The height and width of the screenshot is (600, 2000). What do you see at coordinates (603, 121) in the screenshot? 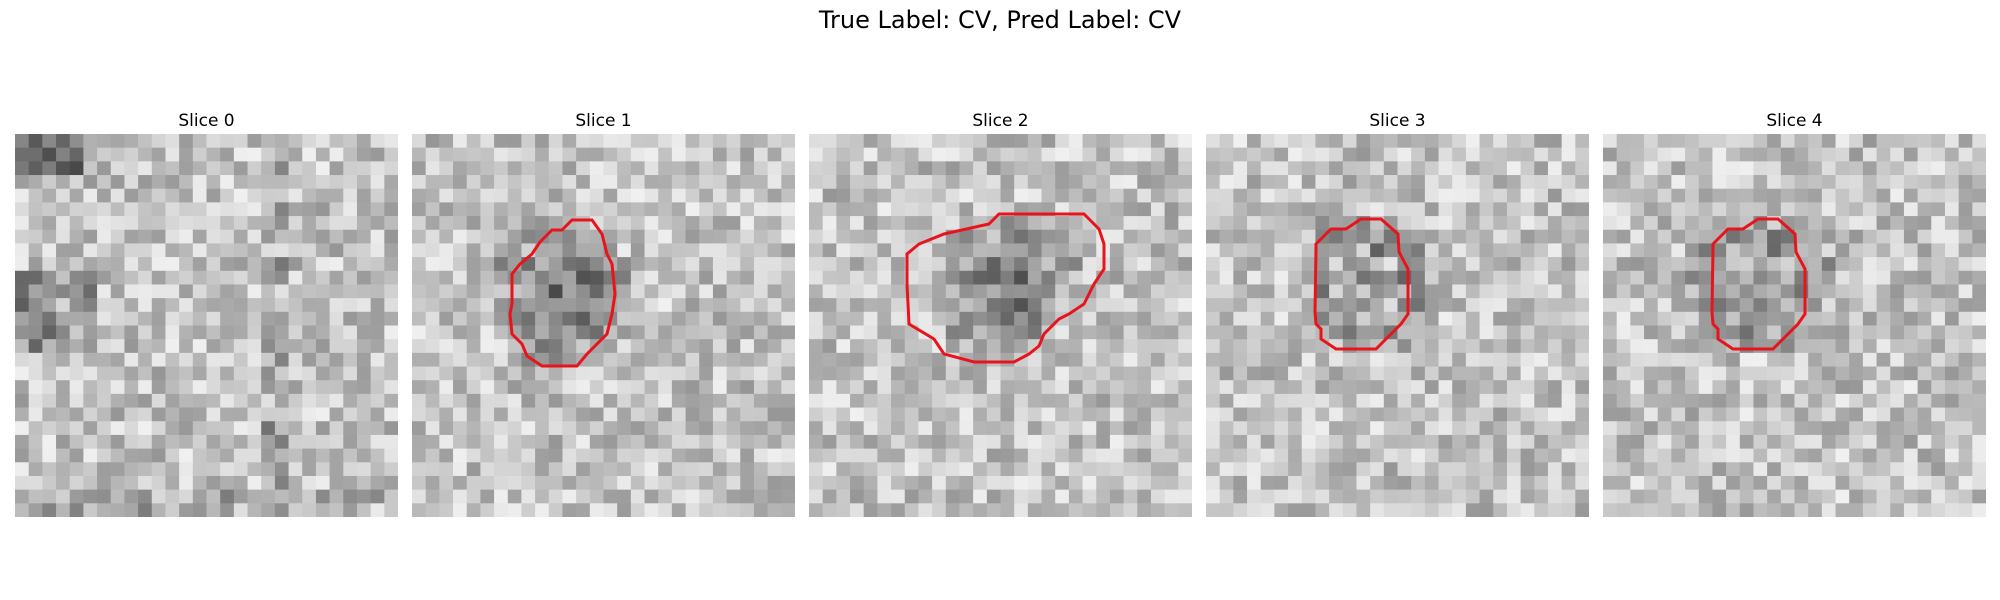
I see `slice-title: Slice 1` at bounding box center [603, 121].